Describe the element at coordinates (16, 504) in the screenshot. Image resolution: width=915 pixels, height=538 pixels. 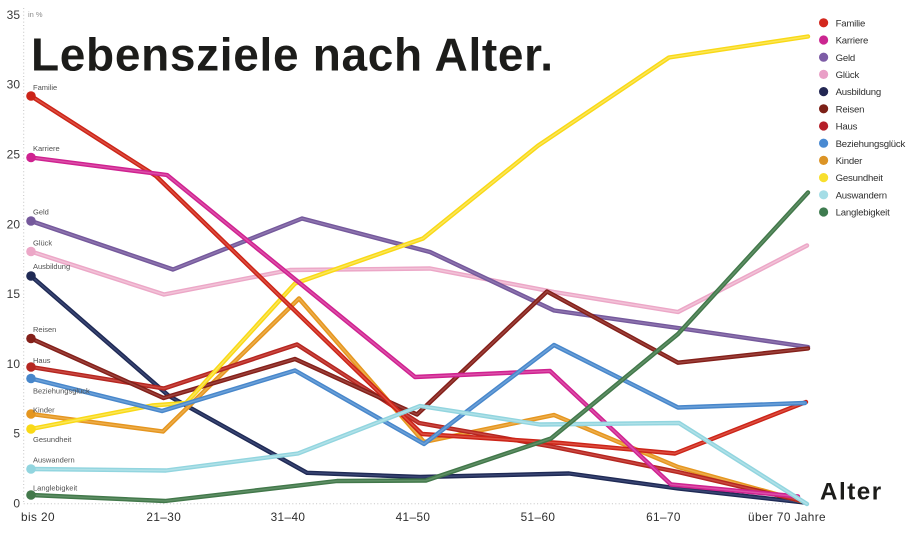
I see `svg-text: 0` at that location.